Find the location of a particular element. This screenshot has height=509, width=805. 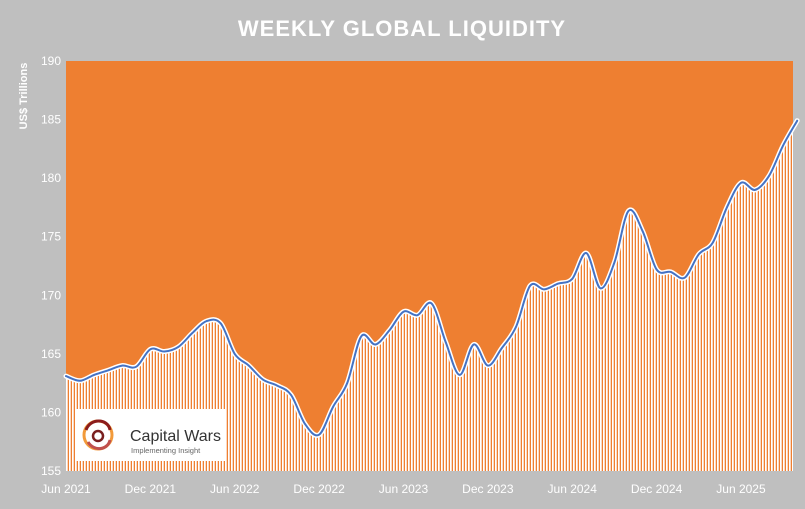

x-tick-label: Jun 2023 is located at coordinates (404, 489).